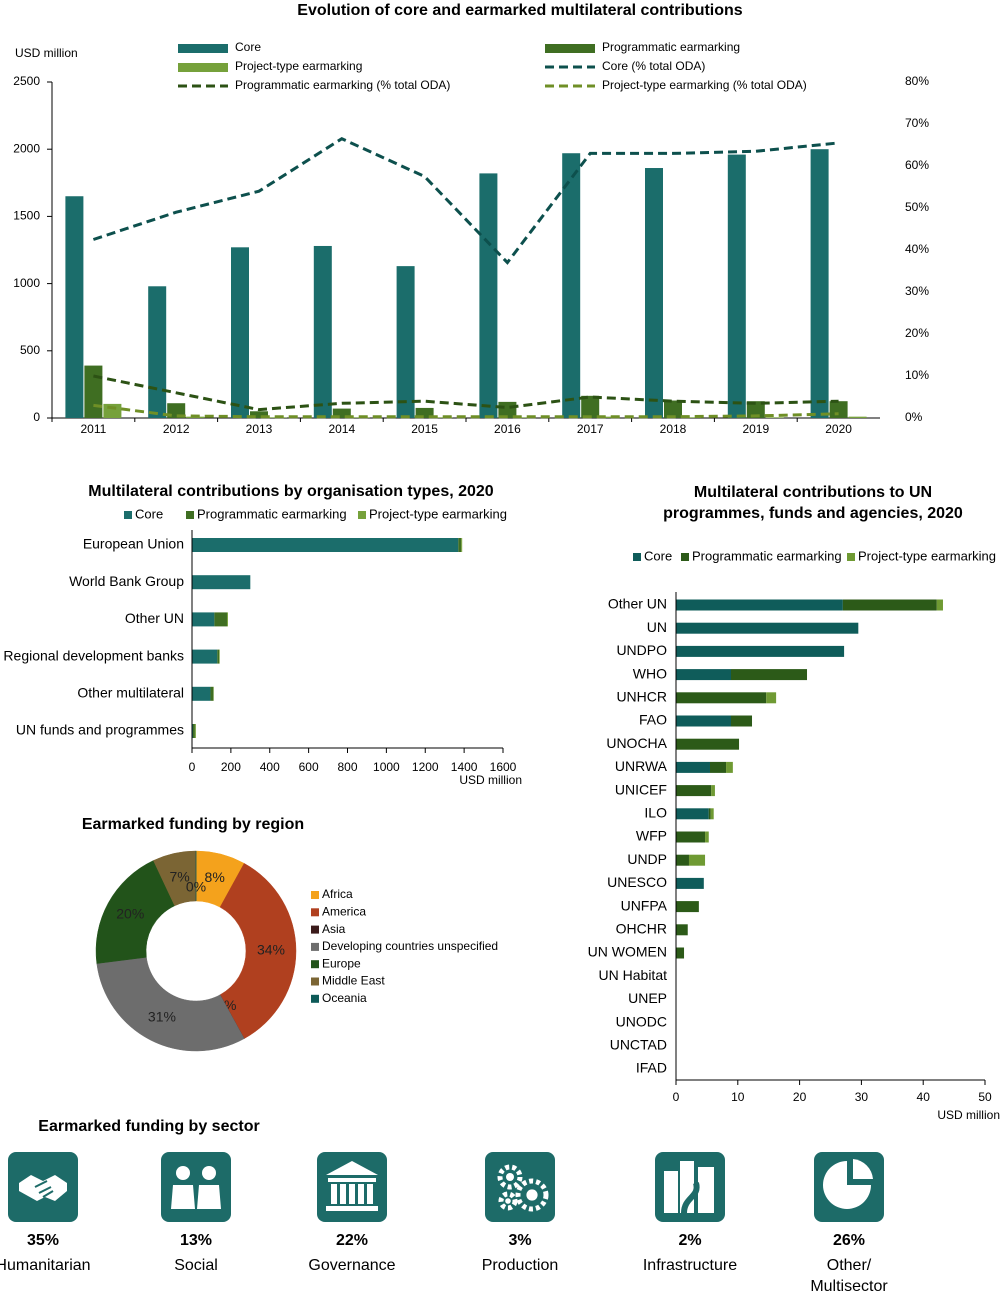 The width and height of the screenshot is (1000, 1293). Describe the element at coordinates (800, 1097) in the screenshot. I see `x-tick-label: 20` at that location.